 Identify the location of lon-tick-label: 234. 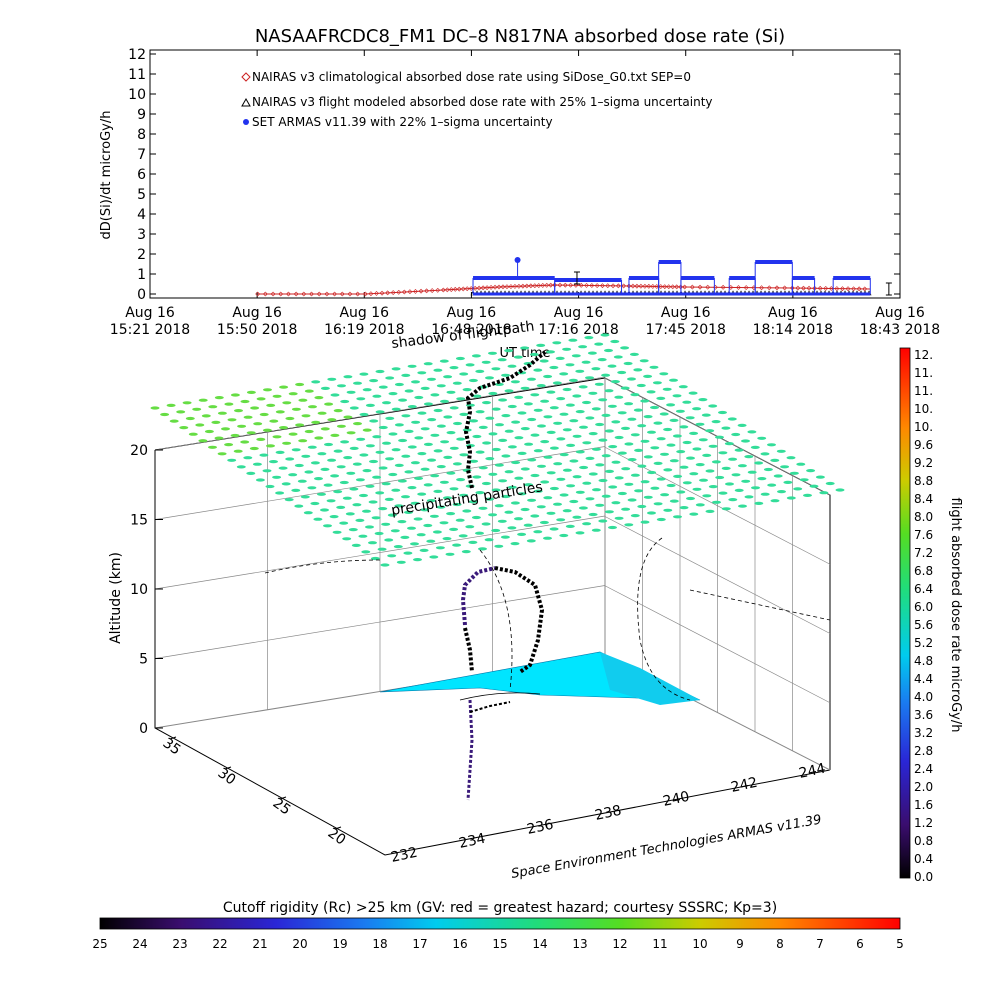
(473, 841).